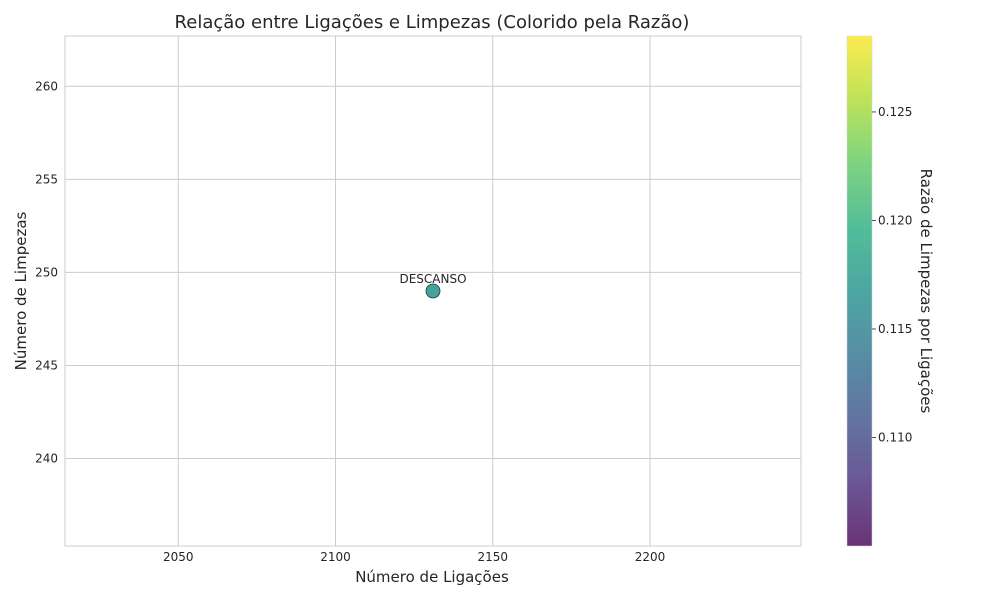 This screenshot has height=600, width=1000. I want to click on x-tick-label: 2100, so click(335, 557).